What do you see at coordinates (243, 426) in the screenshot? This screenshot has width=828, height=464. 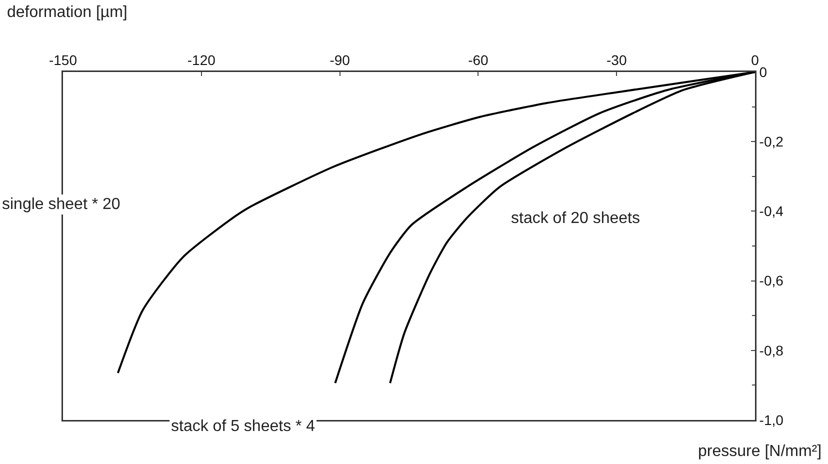 I see `annotation: stack of 5 sheets * 4` at bounding box center [243, 426].